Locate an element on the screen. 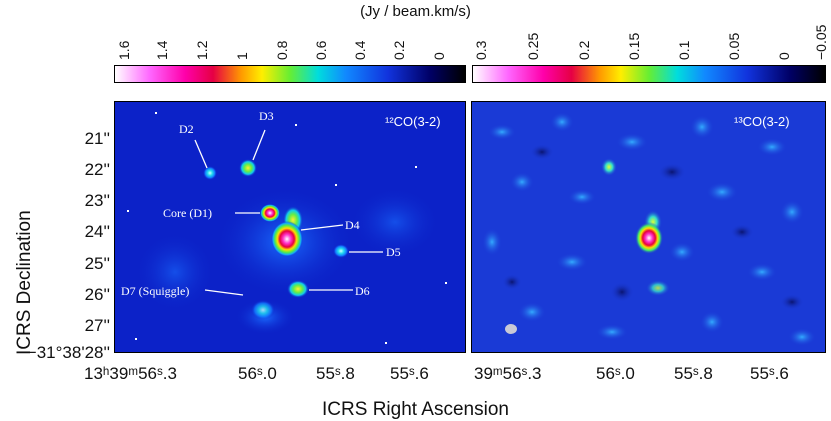 This screenshot has width=831, height=421. annotation-d3: D3 is located at coordinates (266, 116).